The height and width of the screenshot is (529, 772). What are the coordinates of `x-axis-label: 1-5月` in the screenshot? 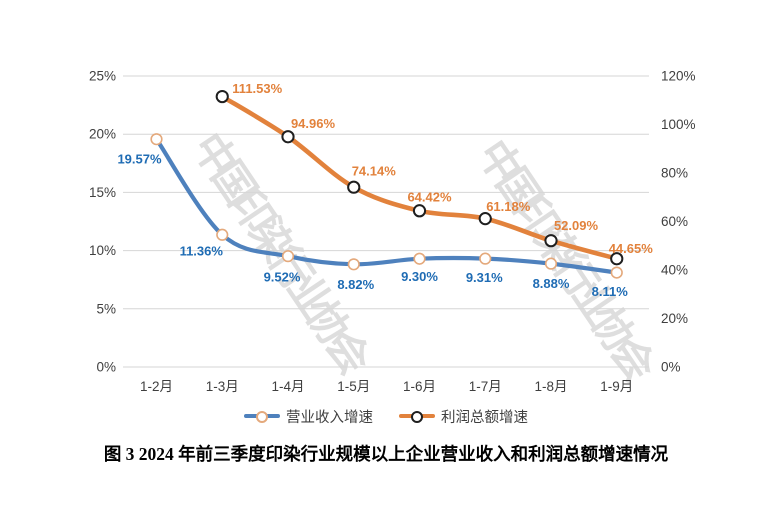 It's located at (353, 386).